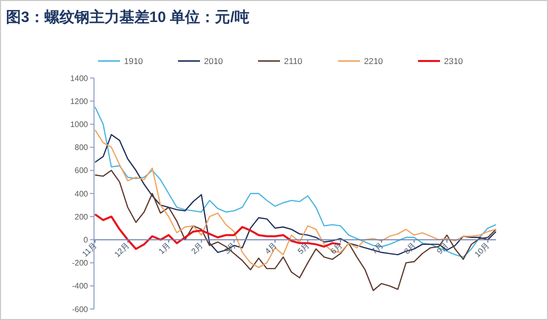 The image size is (548, 320). Describe the element at coordinates (128, 17) in the screenshot. I see `chart-title: 图3：螺纹钢主力基差10 单位：元/吨` at that location.